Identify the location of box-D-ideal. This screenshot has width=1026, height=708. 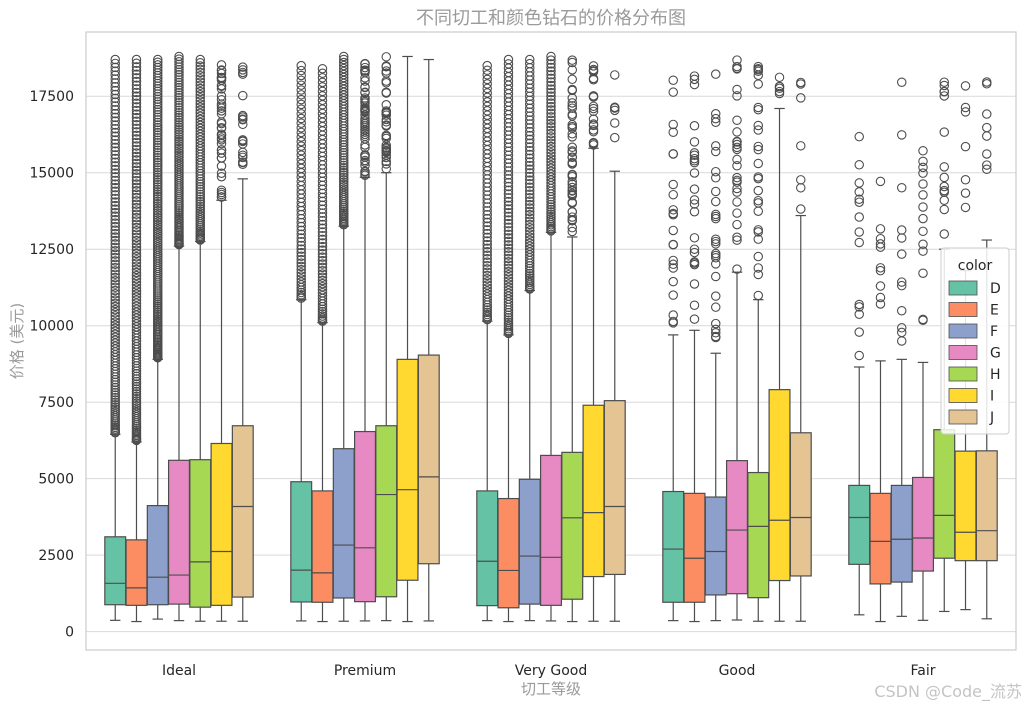
(115, 337).